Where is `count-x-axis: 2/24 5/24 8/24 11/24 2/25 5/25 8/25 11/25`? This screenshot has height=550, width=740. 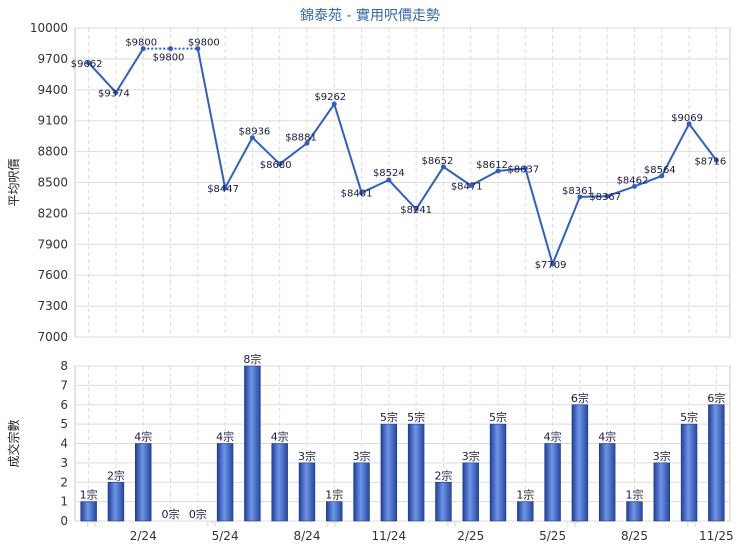
count-x-axis: 2/24 5/24 8/24 11/24 2/25 5/25 8/25 11/25 is located at coordinates (432, 536).